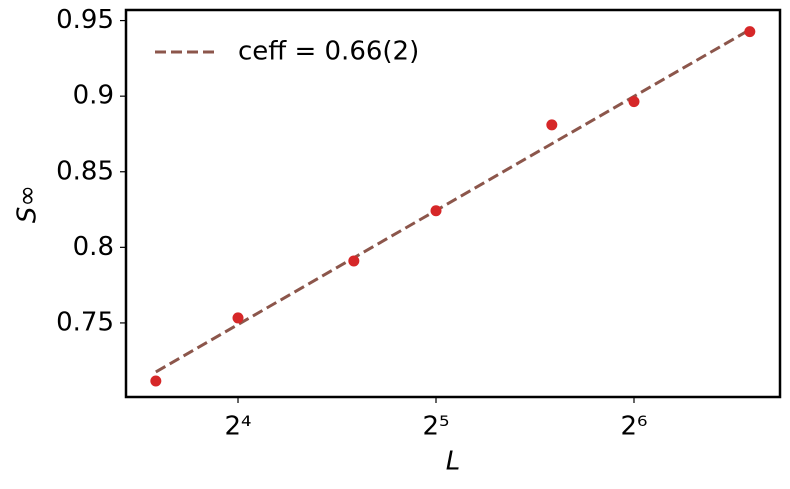 The height and width of the screenshot is (489, 790). What do you see at coordinates (436, 427) in the screenshot?
I see `x-tick-label: 2⁵` at bounding box center [436, 427].